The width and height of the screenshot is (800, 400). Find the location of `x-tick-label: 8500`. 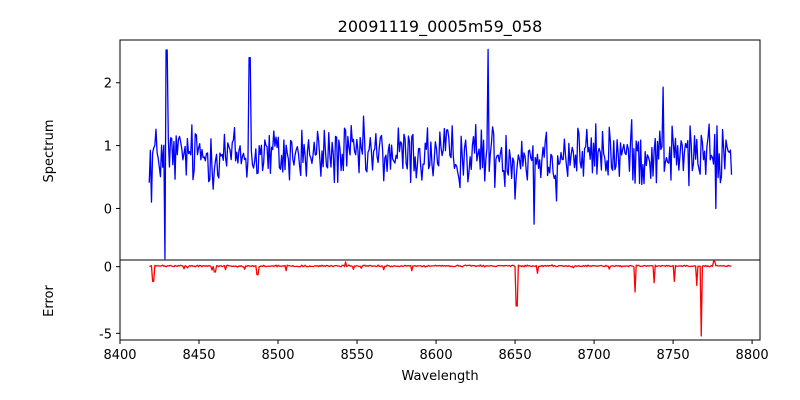

x-tick-label: 8500 is located at coordinates (277, 355).